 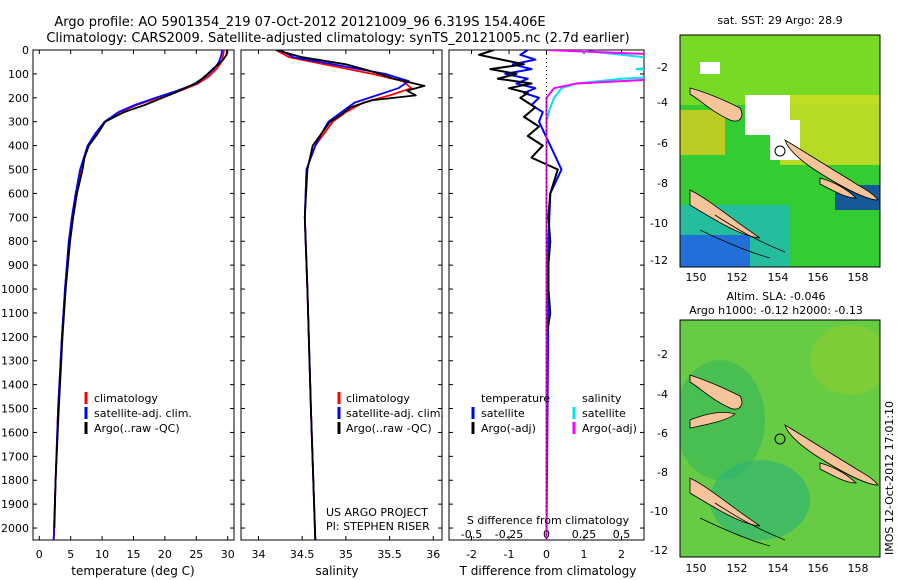 What do you see at coordinates (584, 534) in the screenshot?
I see `x-tick-label-top: 0.25` at bounding box center [584, 534].